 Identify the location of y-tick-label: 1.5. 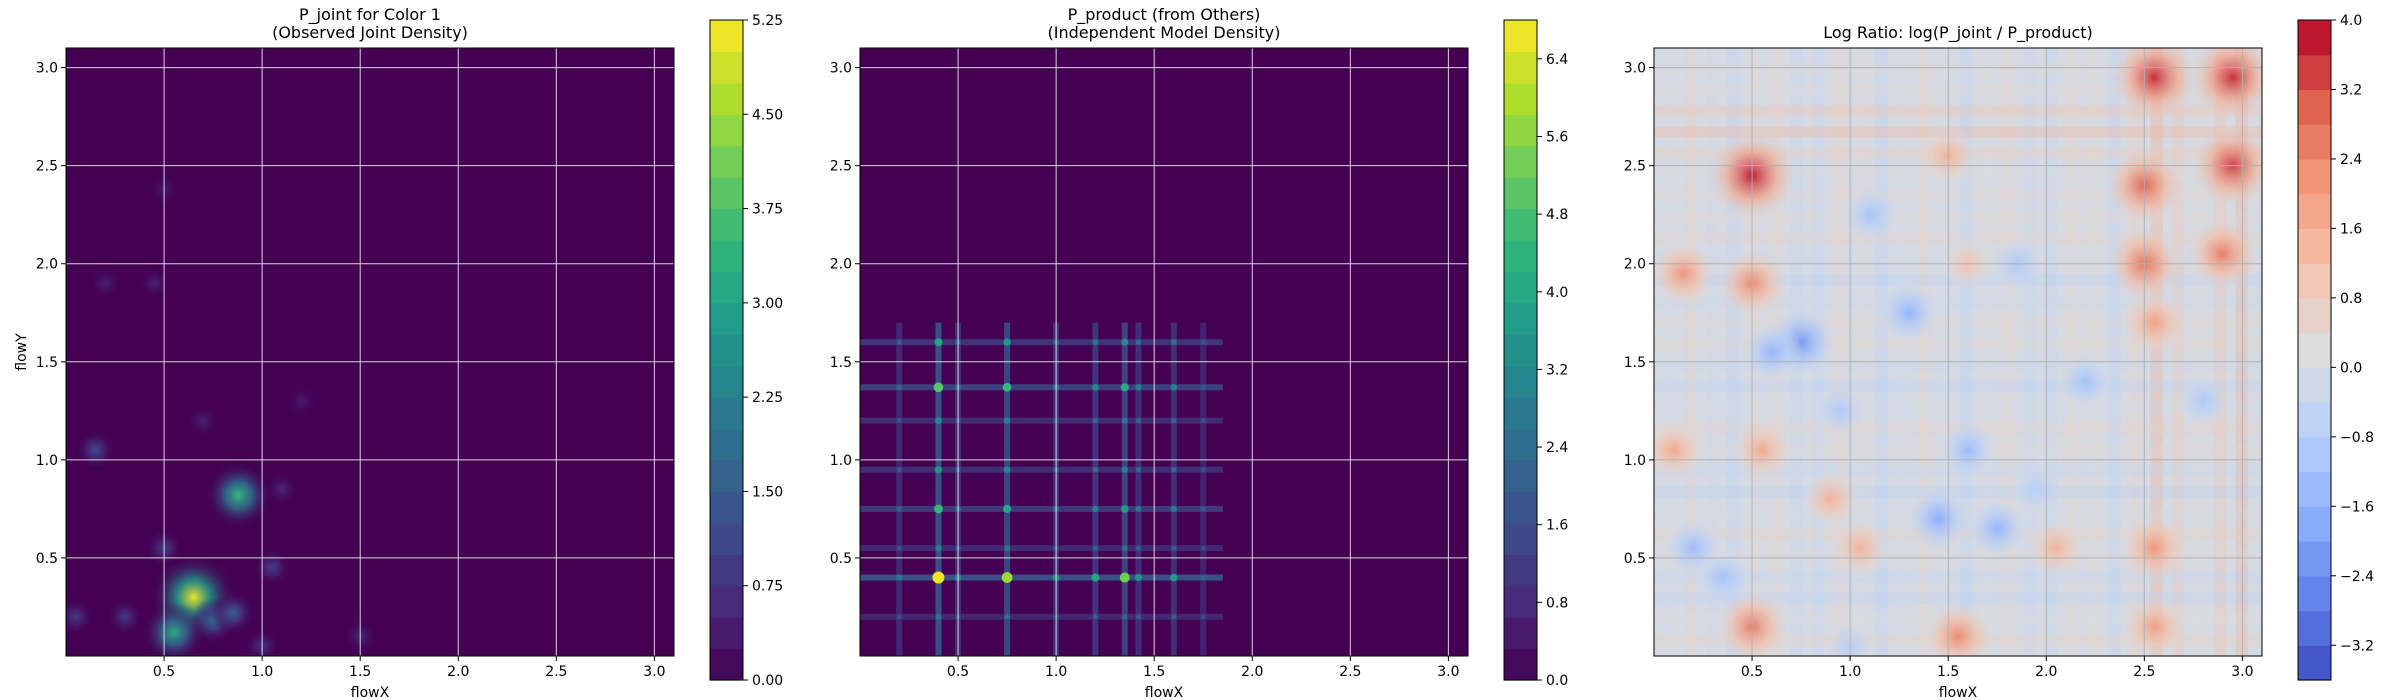
(1635, 363).